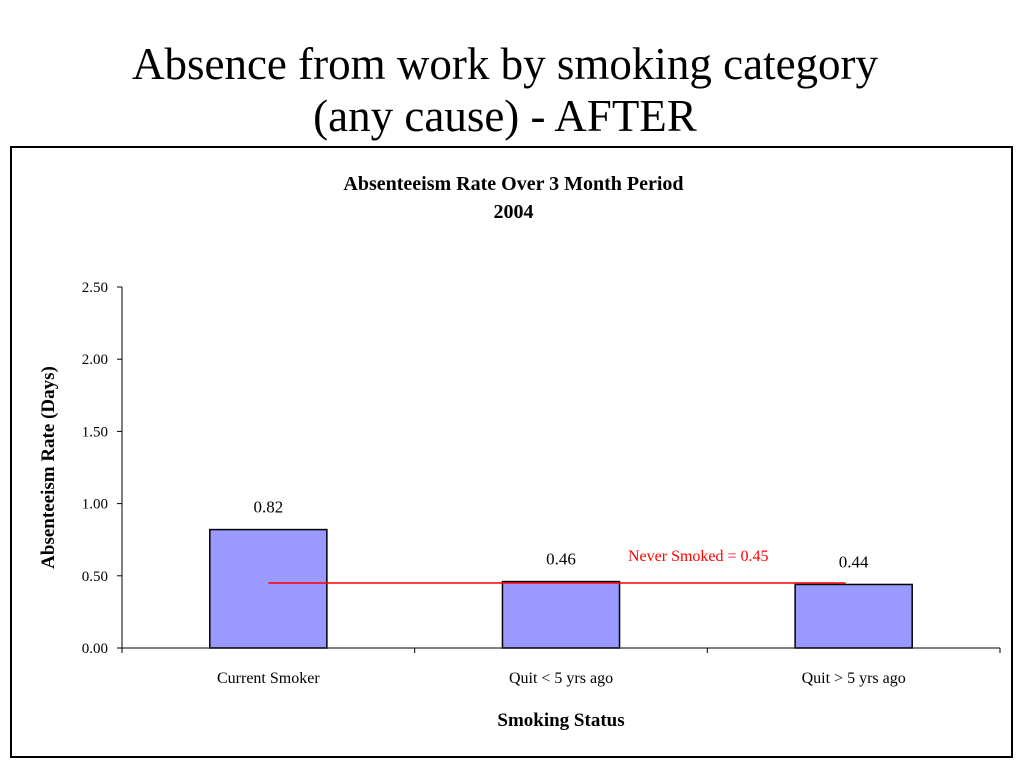 The height and width of the screenshot is (768, 1024). I want to click on chart-title-line: Absenteeism Rate Over 3 Month Period, so click(513, 184).